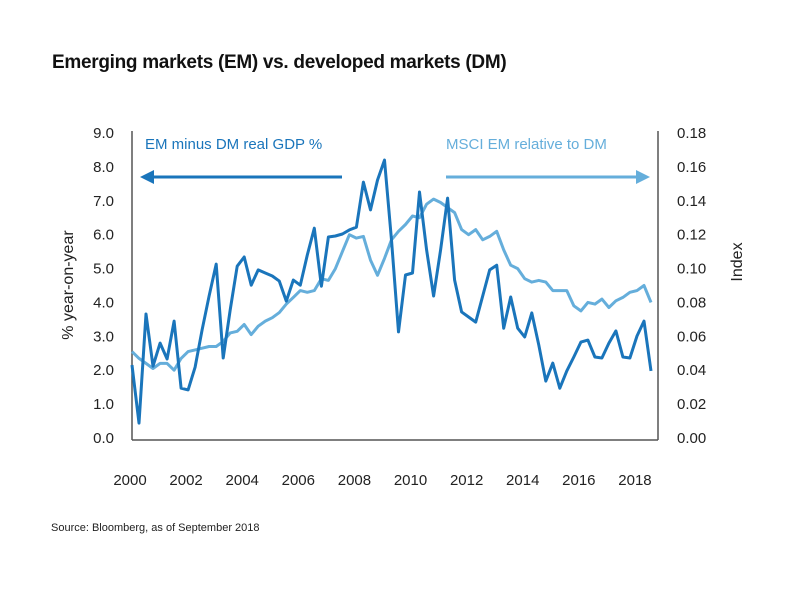  Describe the element at coordinates (354, 480) in the screenshot. I see `x-tick-label: 2008` at that location.